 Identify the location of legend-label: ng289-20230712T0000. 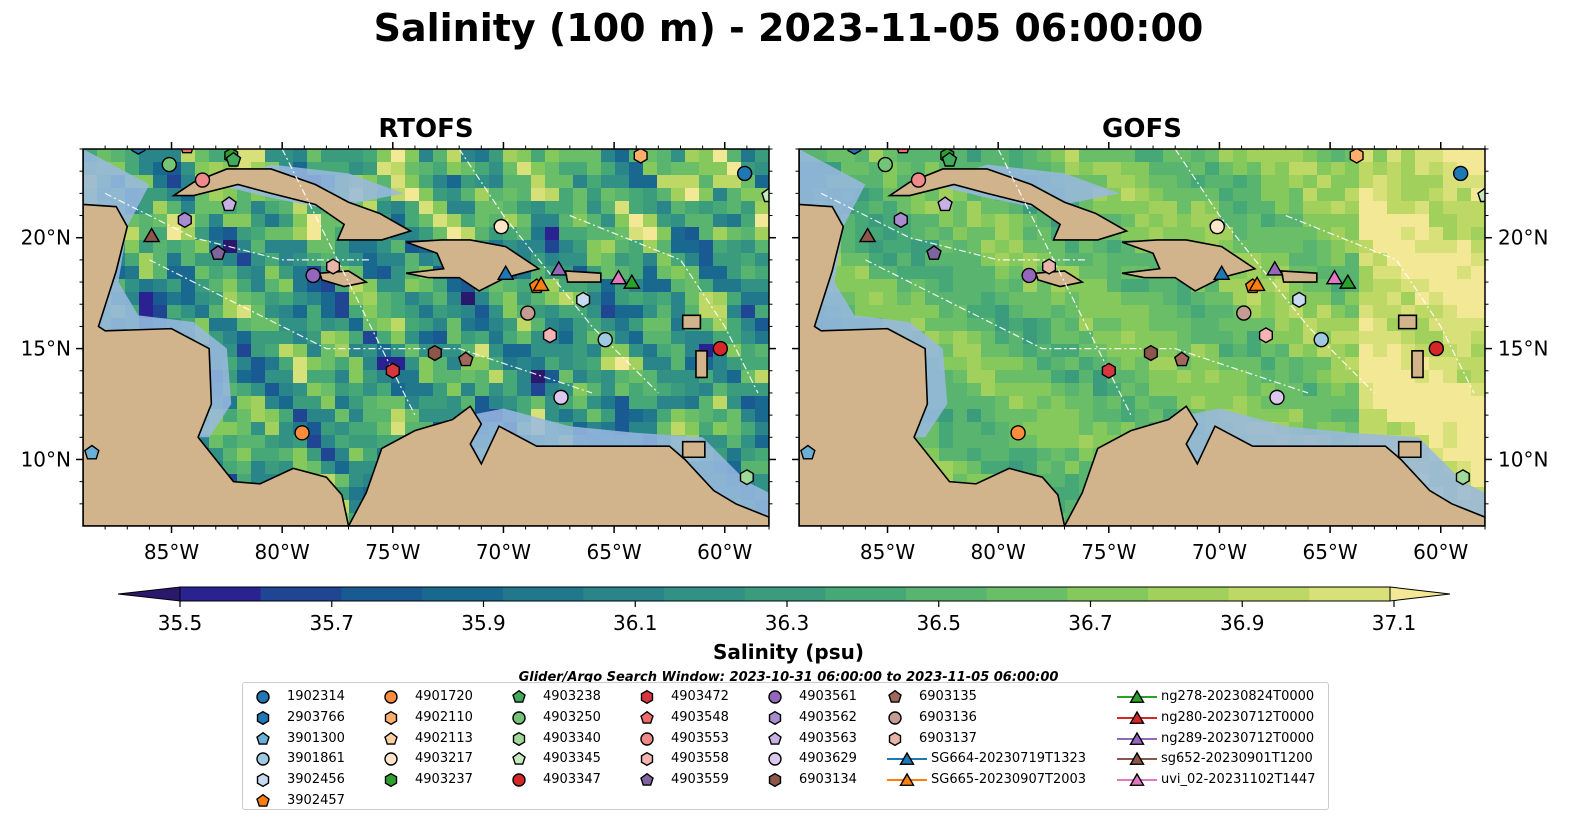
(1238, 738).